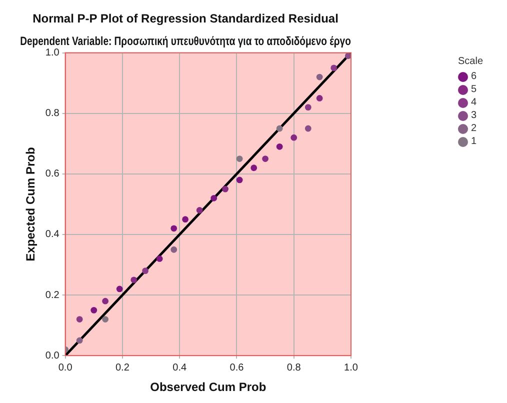  Describe the element at coordinates (294, 368) in the screenshot. I see `x-tick-label: 0.8` at that location.